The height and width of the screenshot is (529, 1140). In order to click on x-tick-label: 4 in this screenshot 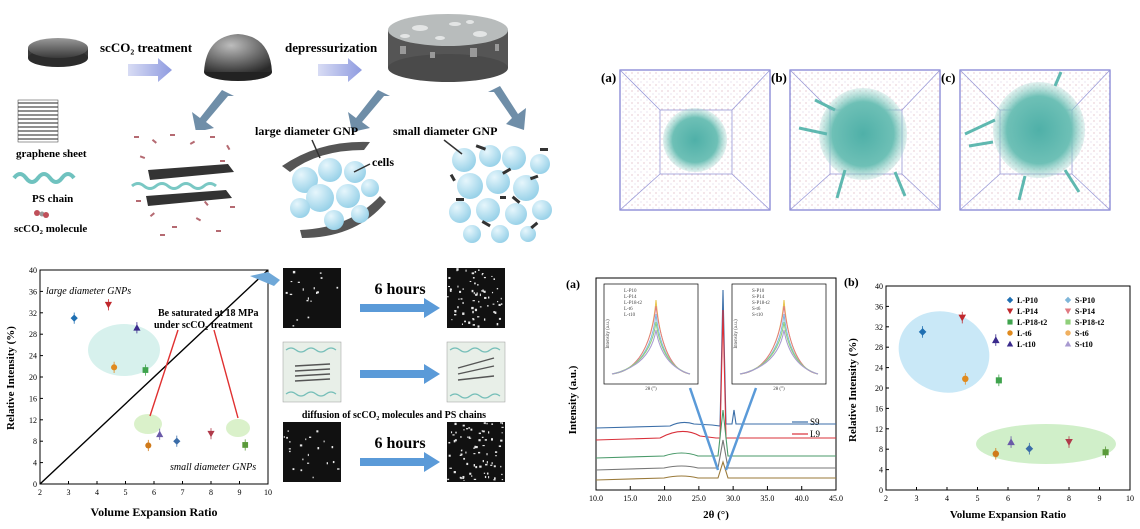, I will do `click(97, 492)`.